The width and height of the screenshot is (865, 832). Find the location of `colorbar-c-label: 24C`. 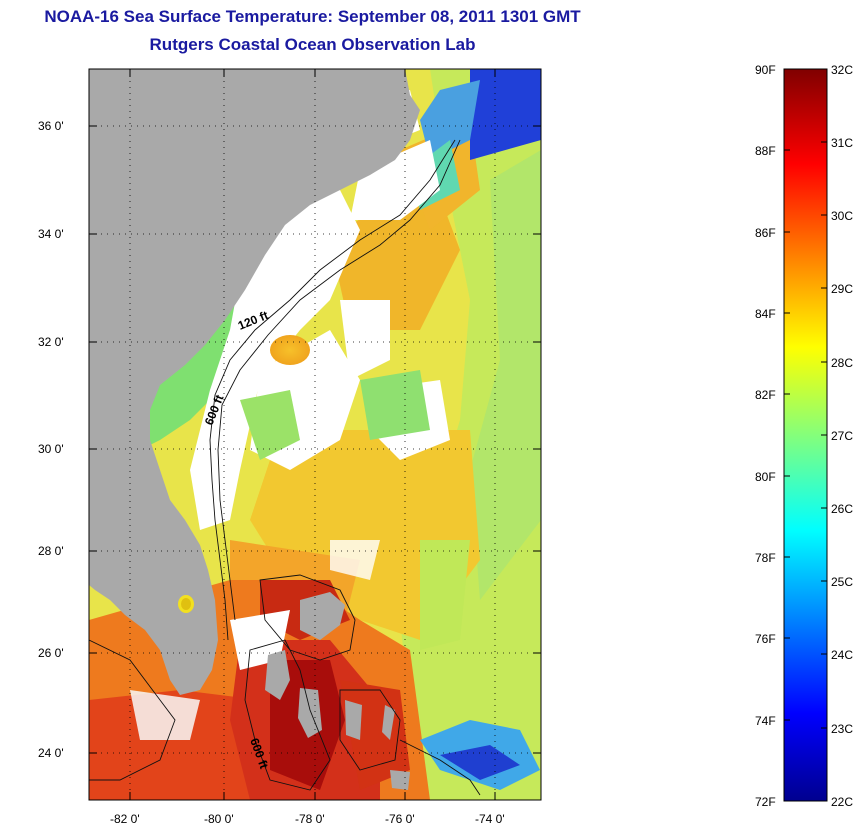

colorbar-c-label: 24C is located at coordinates (842, 655).